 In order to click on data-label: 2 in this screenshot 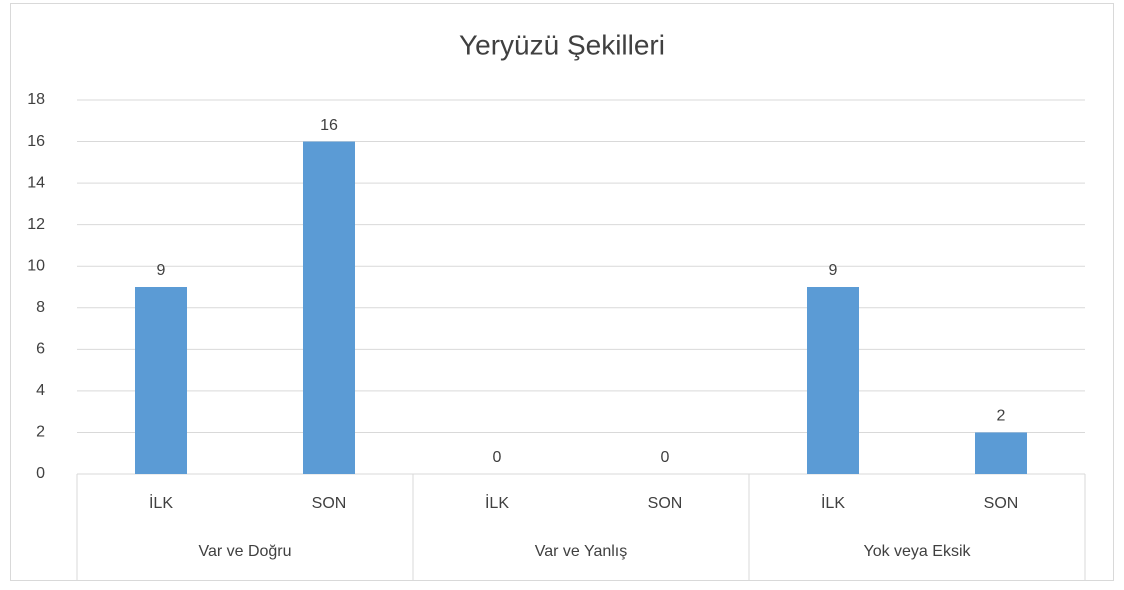, I will do `click(1001, 416)`.